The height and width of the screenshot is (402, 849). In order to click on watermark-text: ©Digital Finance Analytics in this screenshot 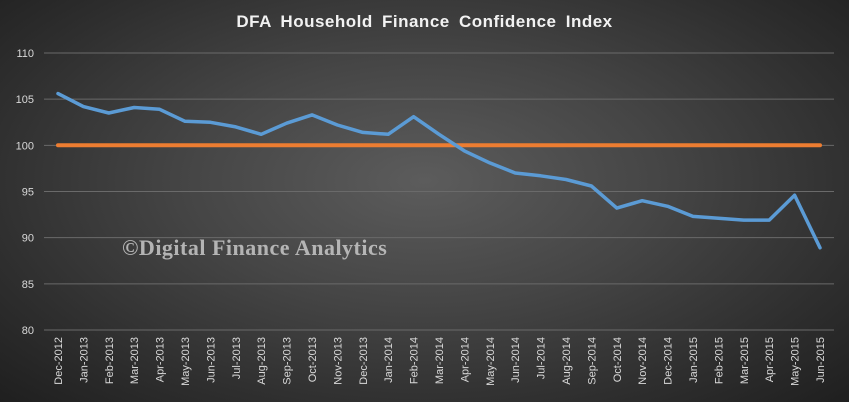, I will do `click(254, 247)`.